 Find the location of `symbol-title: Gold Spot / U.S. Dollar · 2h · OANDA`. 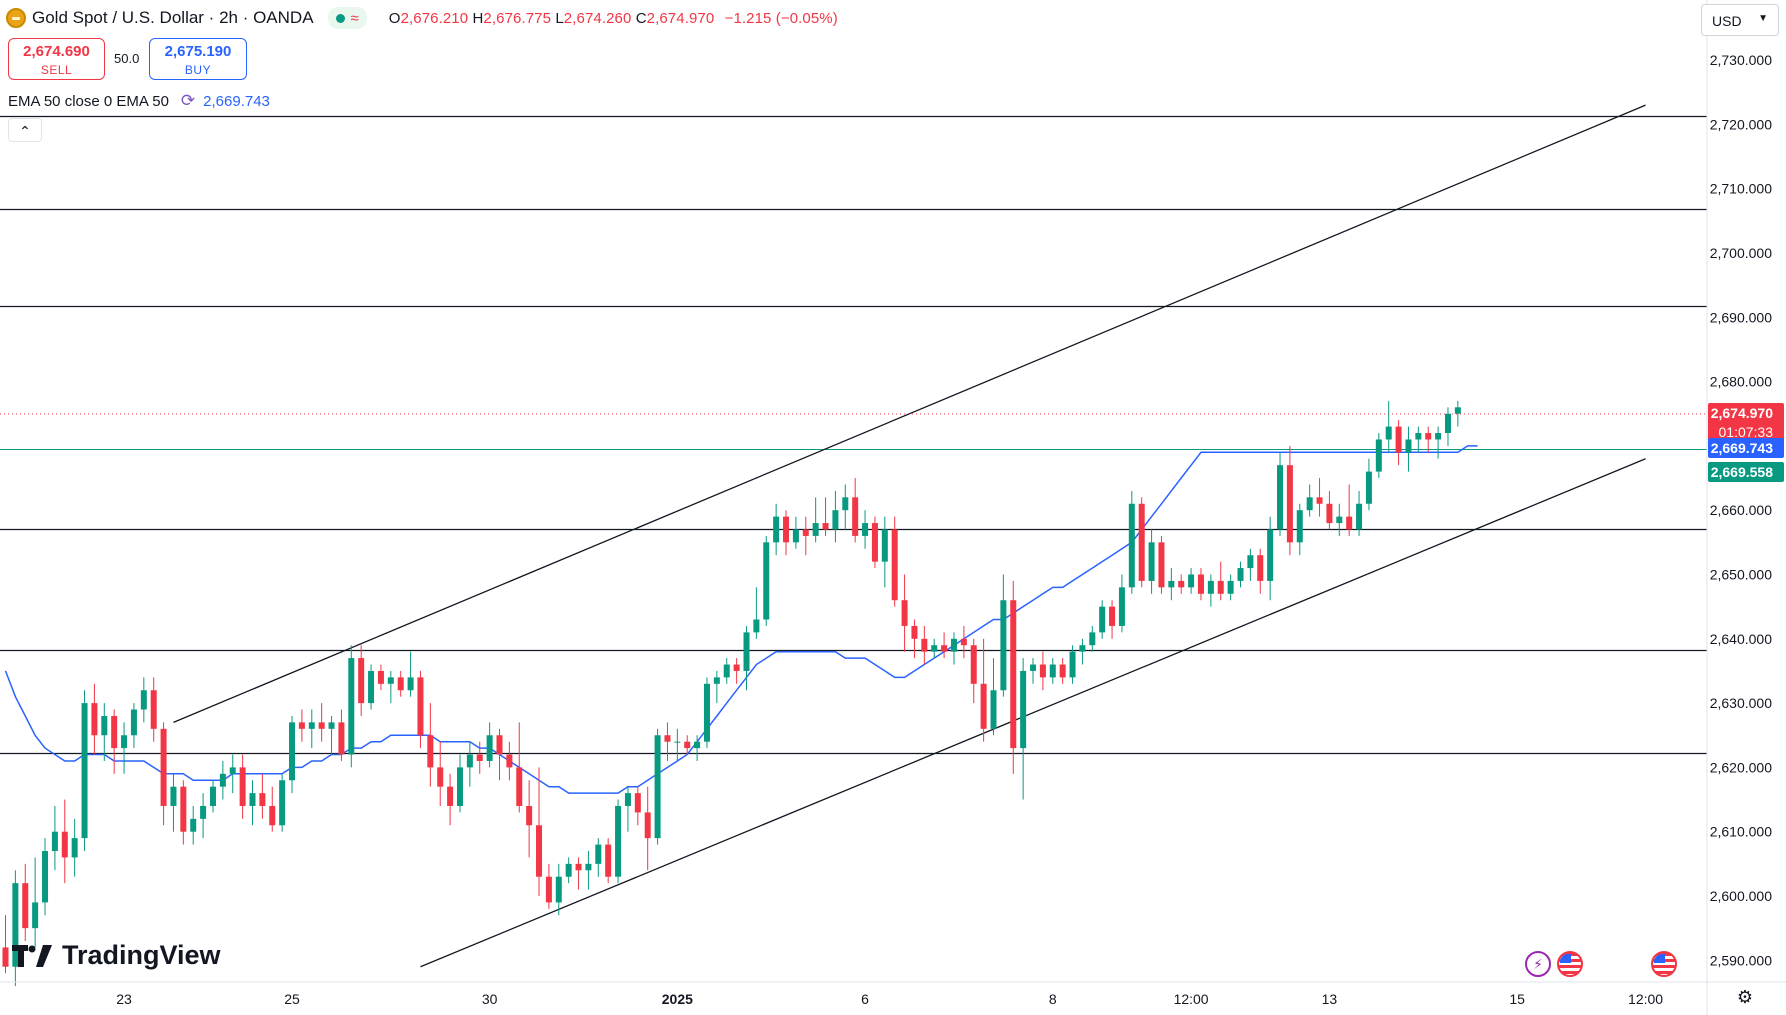

symbol-title: Gold Spot / U.S. Dollar · 2h · OANDA is located at coordinates (173, 17).